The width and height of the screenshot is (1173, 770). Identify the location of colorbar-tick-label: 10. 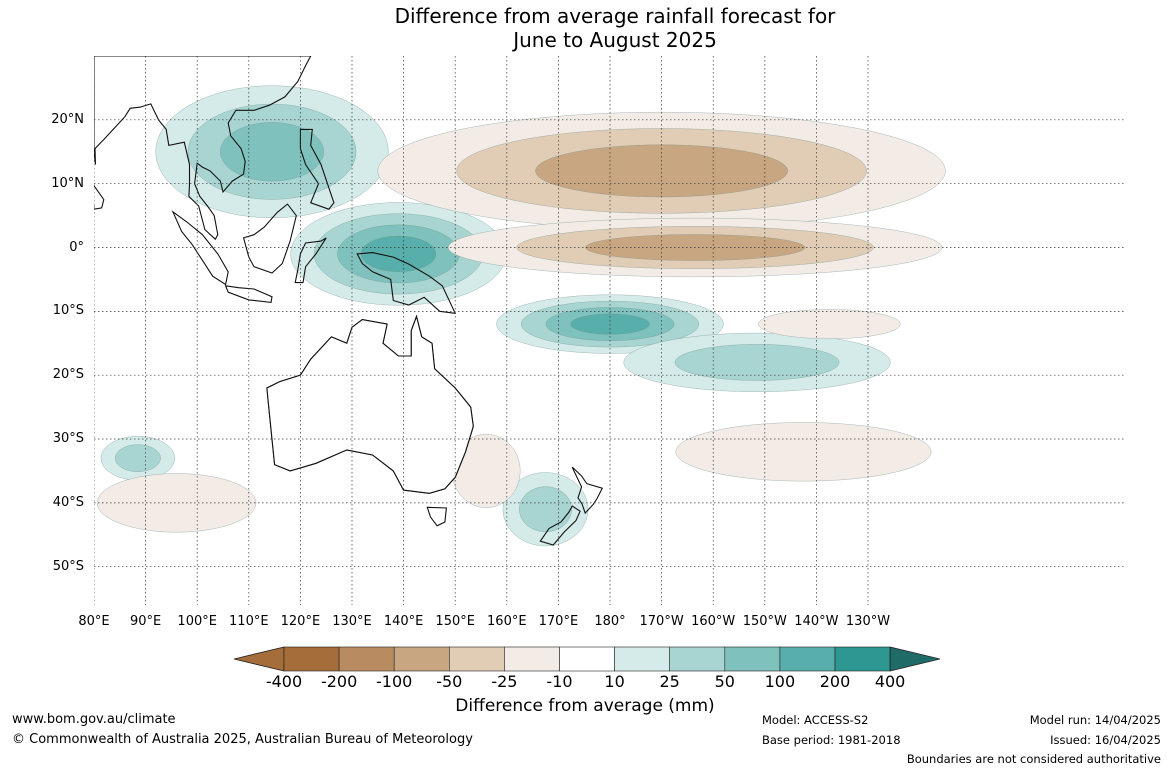
(614, 681).